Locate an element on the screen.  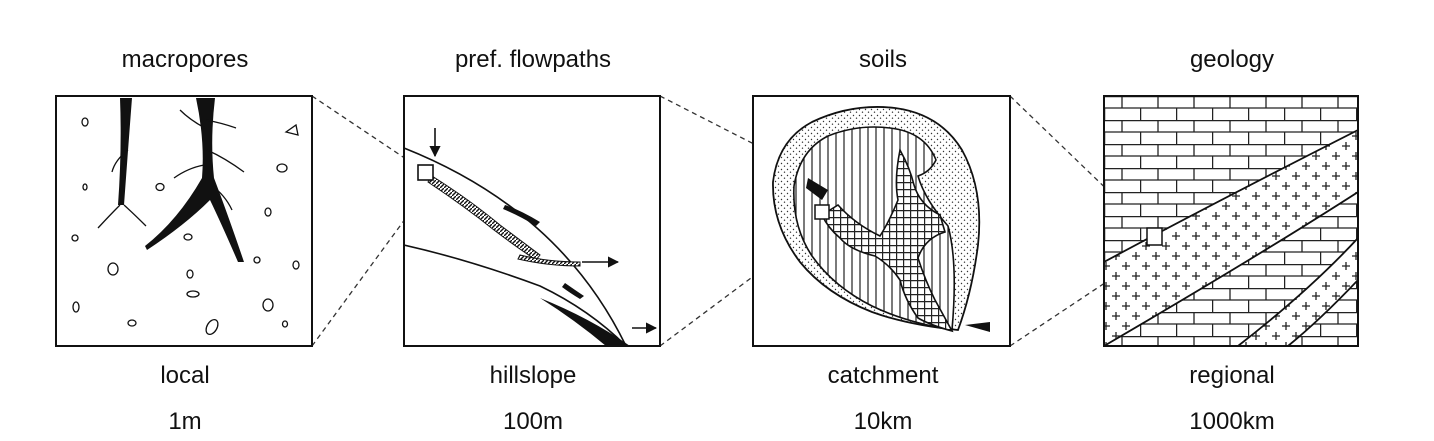
stream-channel is located at coordinates (817, 189).